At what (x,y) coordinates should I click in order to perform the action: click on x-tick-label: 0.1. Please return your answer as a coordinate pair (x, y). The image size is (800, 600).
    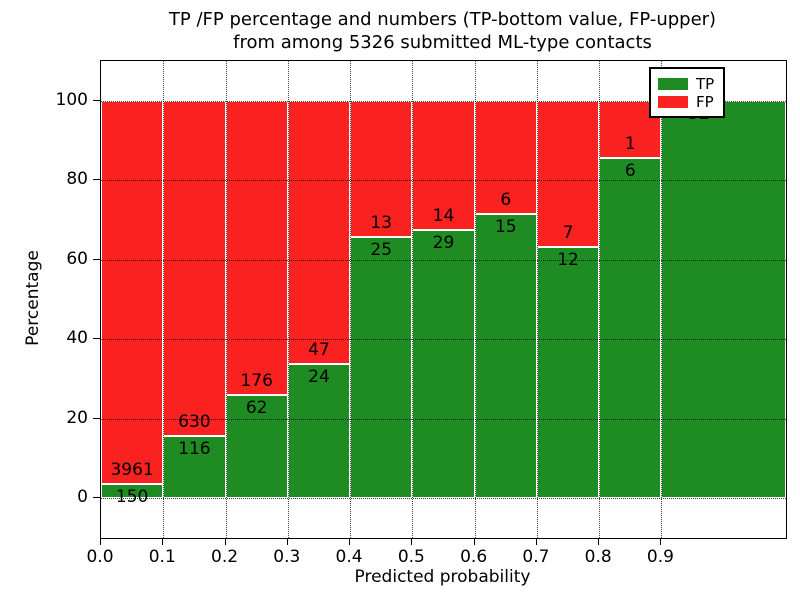
    Looking at the image, I should click on (162, 557).